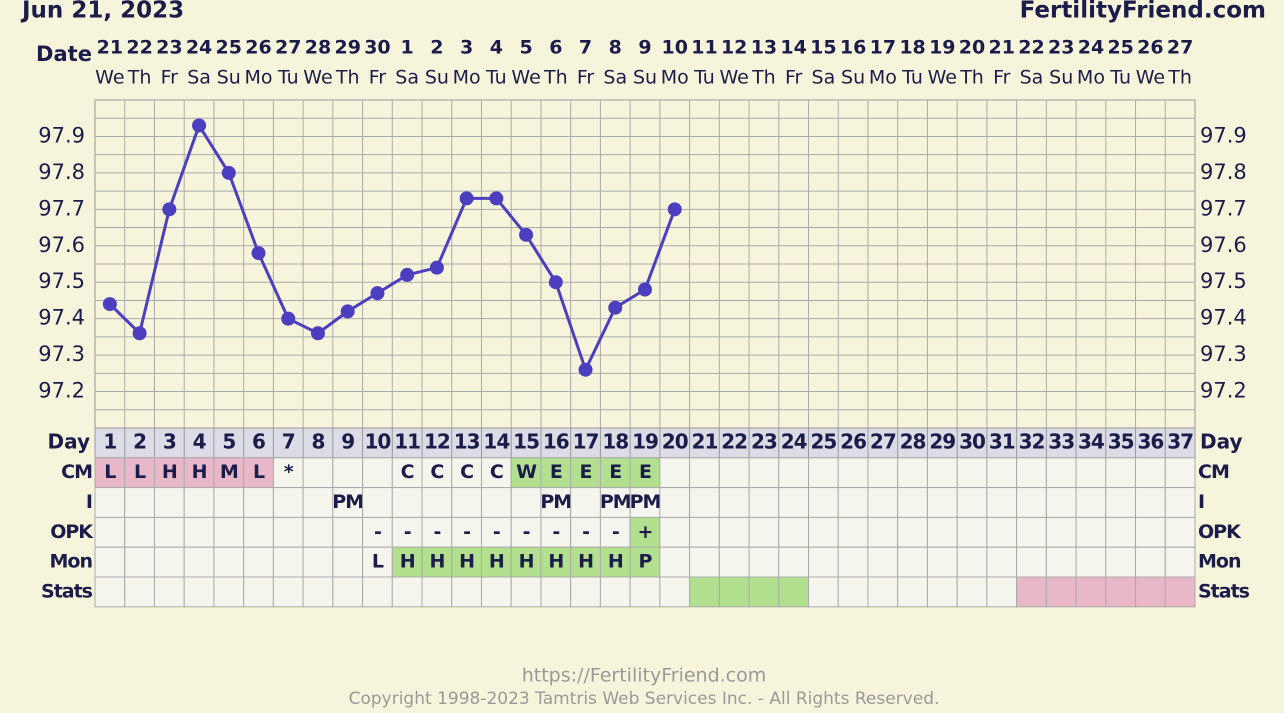  Describe the element at coordinates (347, 502) in the screenshot. I see `cell-text: PM` at that location.